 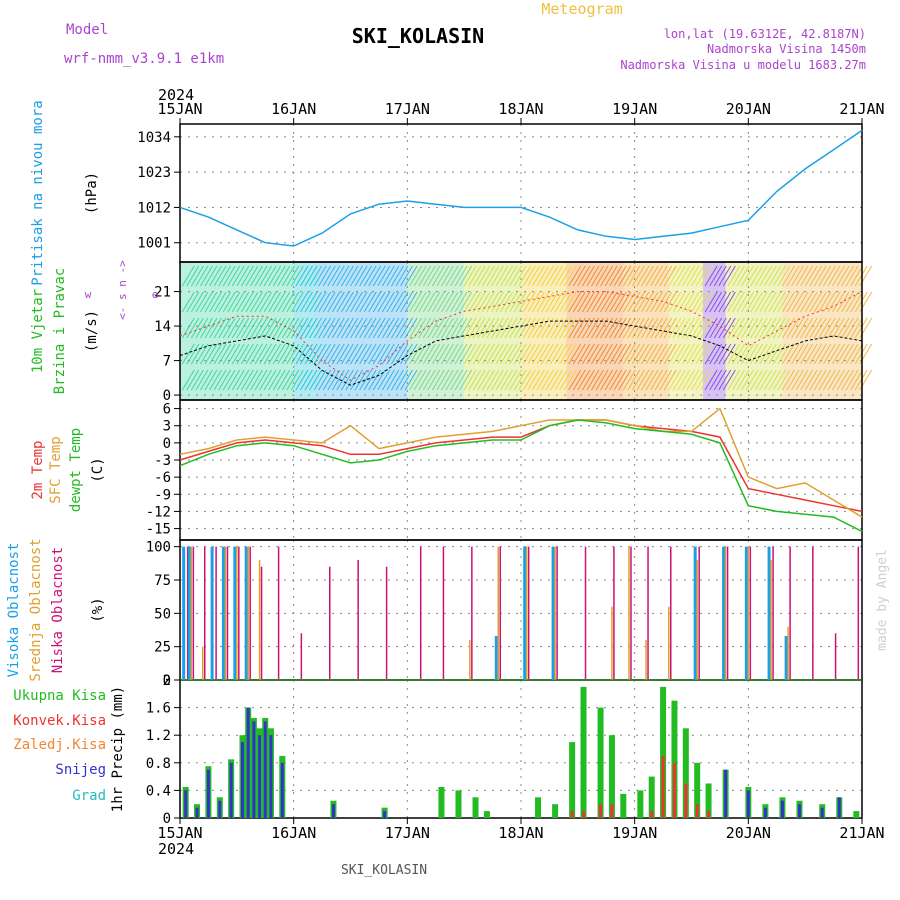 I want to click on ylabel-dewpt-temp: dewpt Temp, so click(x=76, y=470).